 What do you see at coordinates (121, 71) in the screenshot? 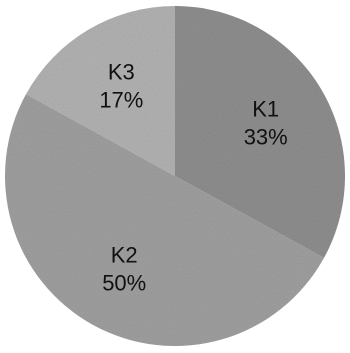
I see `slice-category-label: K3` at bounding box center [121, 71].